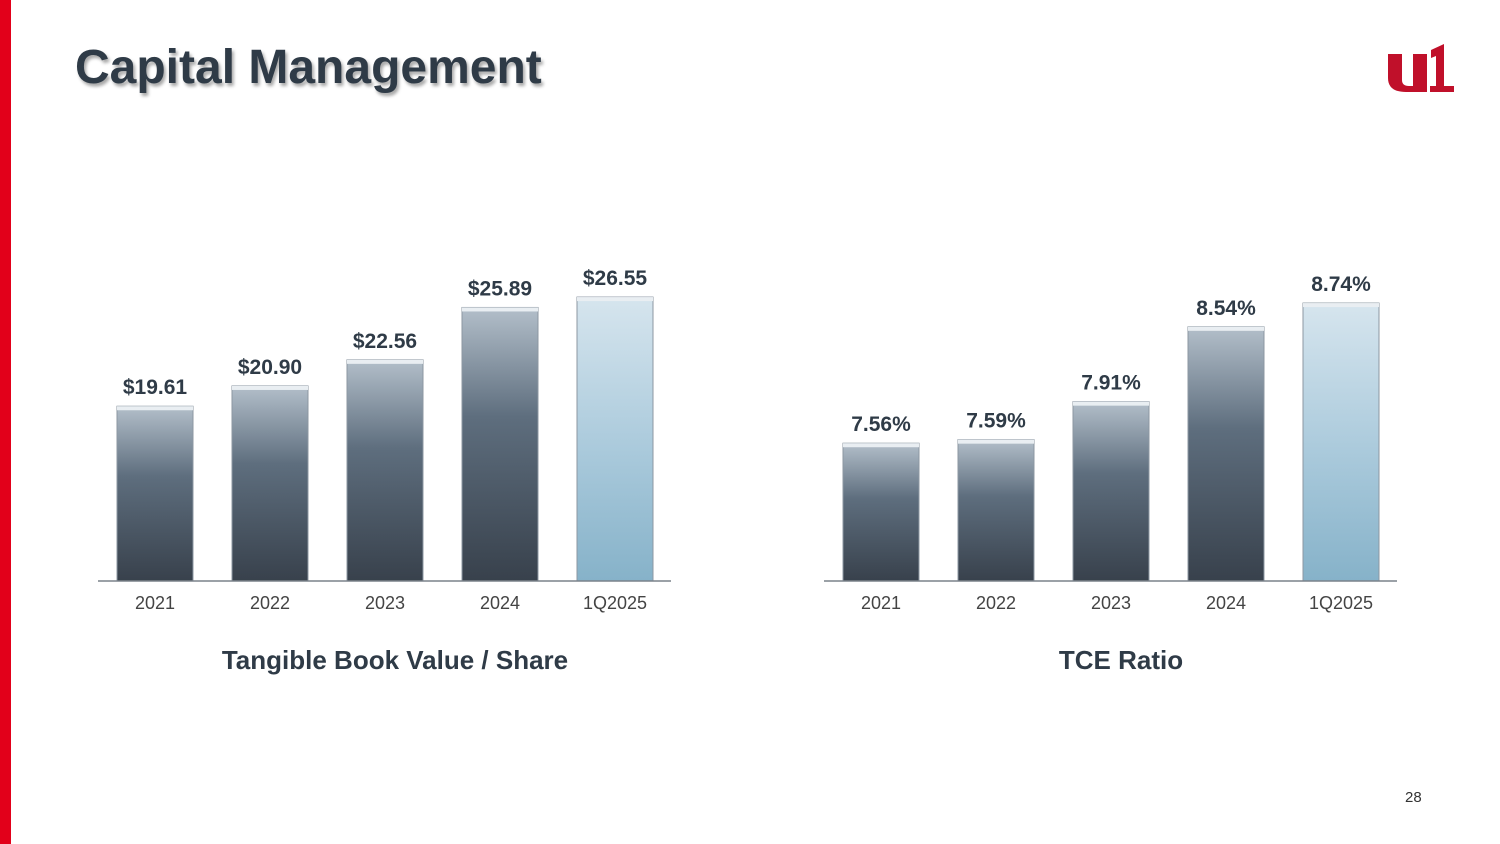  What do you see at coordinates (385, 341) in the screenshot?
I see `data-label: $22.56` at bounding box center [385, 341].